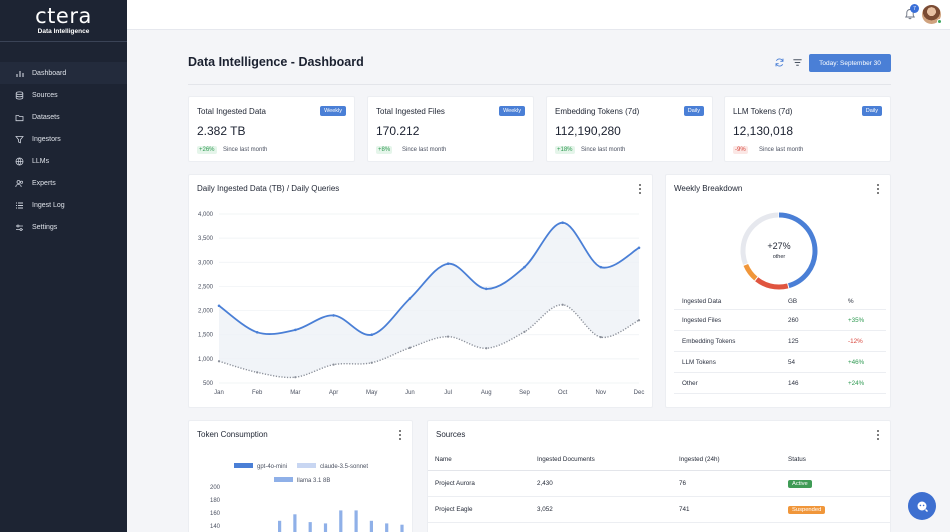  Describe the element at coordinates (780, 320) in the screenshot. I see `table-row: Ingested Files 260 +35%` at that location.